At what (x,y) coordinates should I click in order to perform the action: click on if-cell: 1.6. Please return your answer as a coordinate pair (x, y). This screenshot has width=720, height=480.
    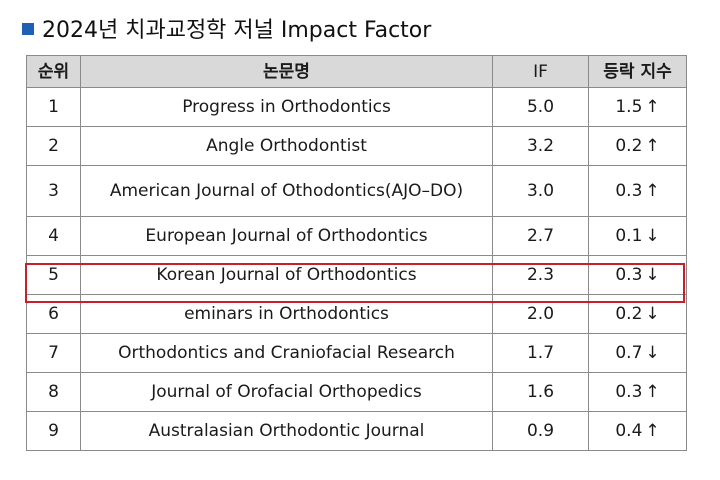
    Looking at the image, I should click on (540, 392).